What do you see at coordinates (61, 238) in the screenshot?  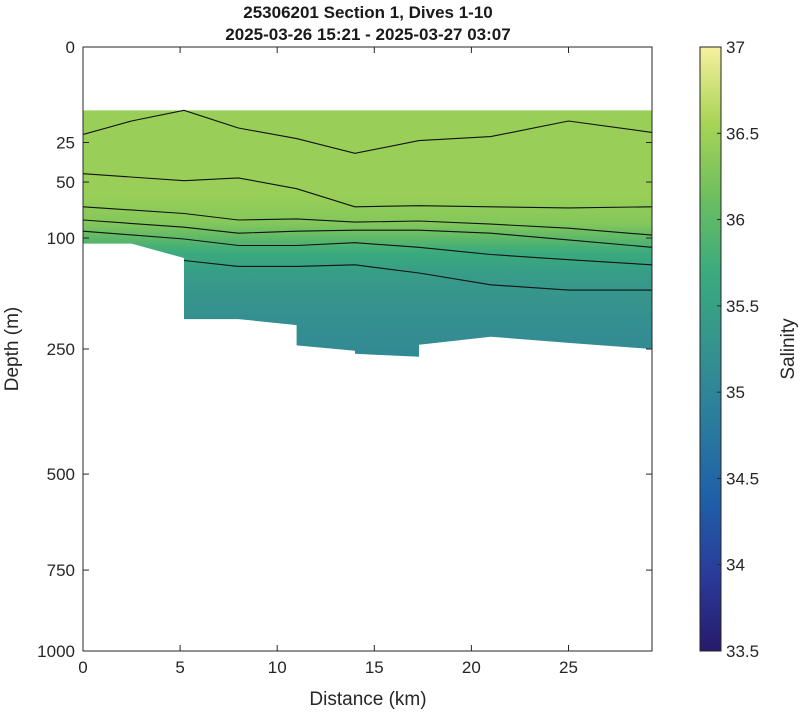 I see `y-tick-label: 100` at bounding box center [61, 238].